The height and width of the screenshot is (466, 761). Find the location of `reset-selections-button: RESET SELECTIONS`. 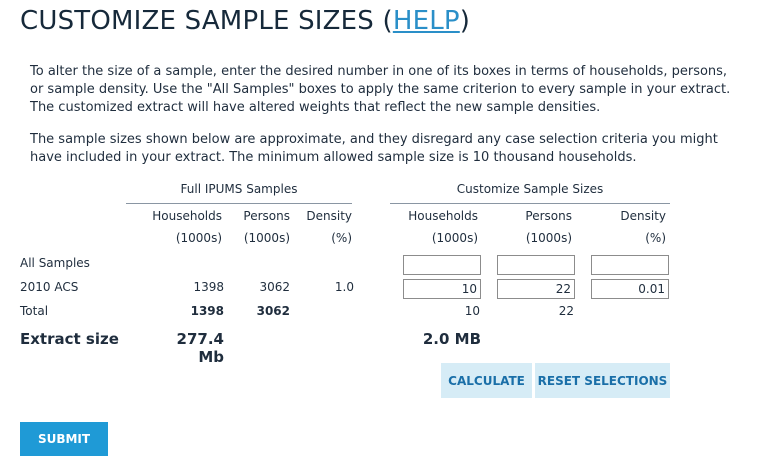

reset-selections-button: RESET SELECTIONS is located at coordinates (602, 380).